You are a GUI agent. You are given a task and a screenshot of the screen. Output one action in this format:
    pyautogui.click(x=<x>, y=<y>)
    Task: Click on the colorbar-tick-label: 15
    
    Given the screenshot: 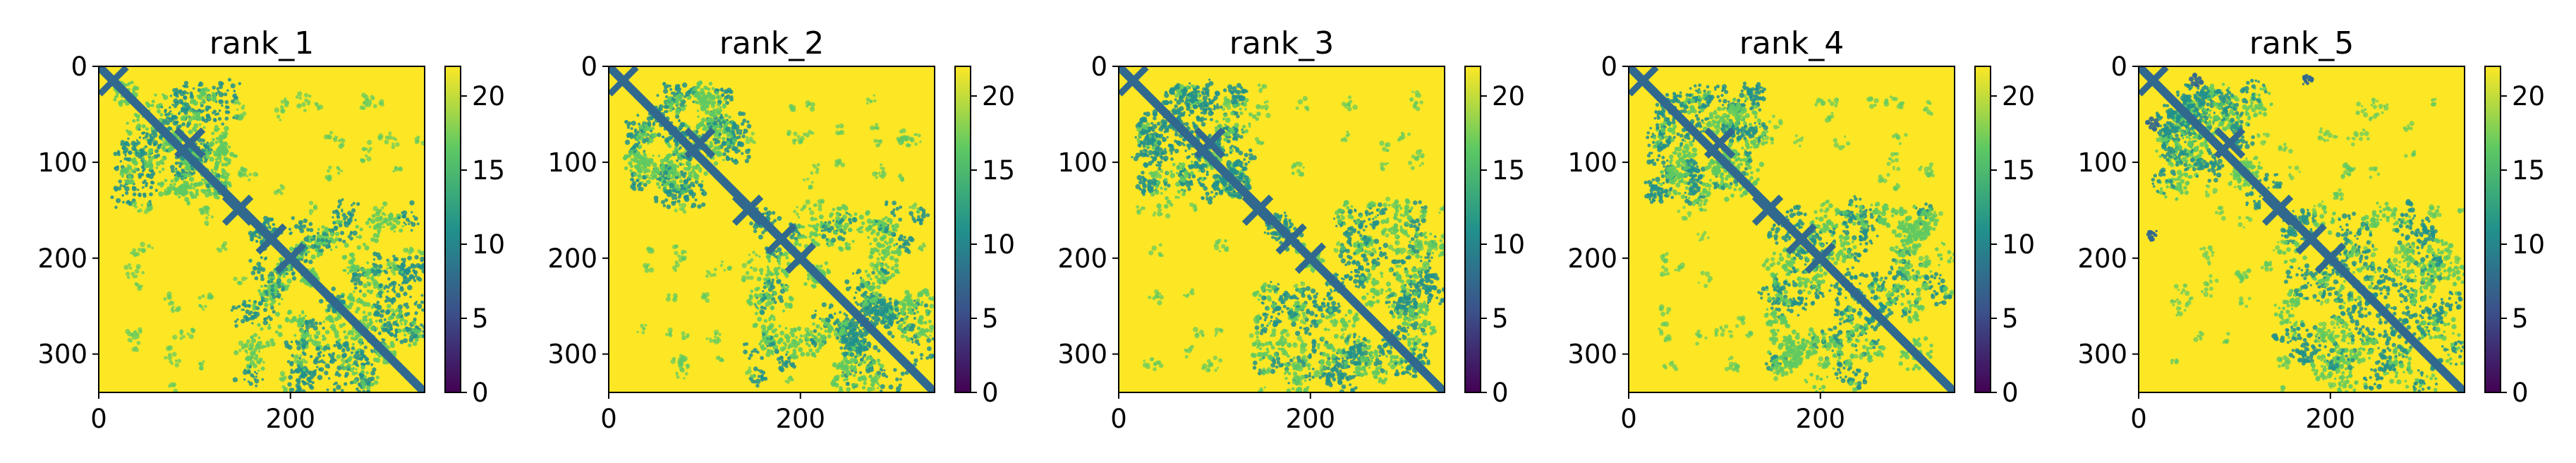 What is the action you would take?
    pyautogui.click(x=488, y=170)
    